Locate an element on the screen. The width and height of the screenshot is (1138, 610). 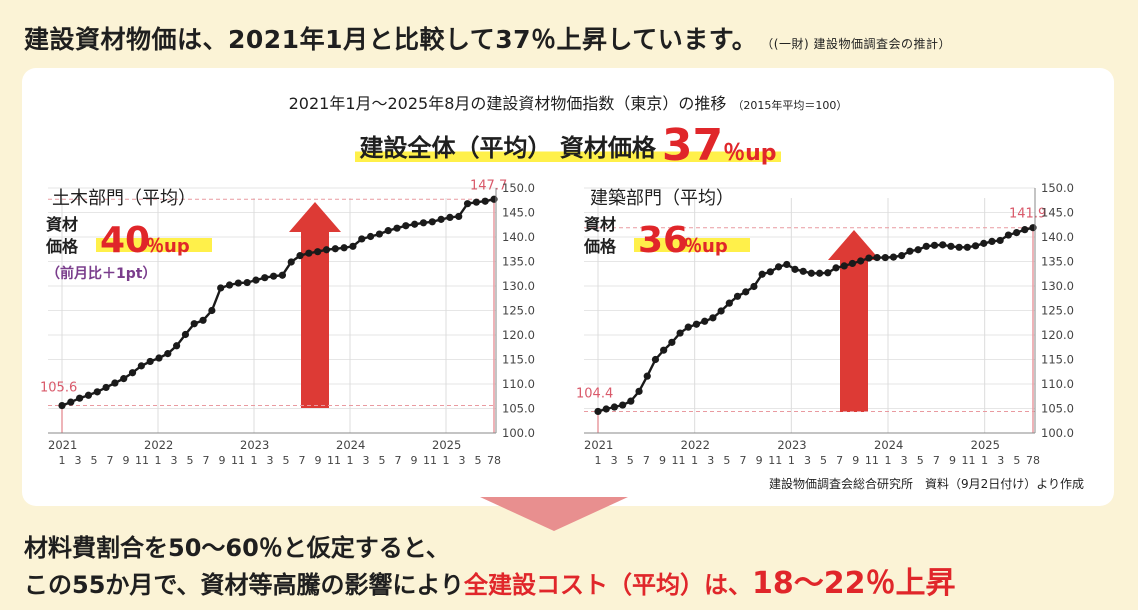
y-tick-label: 140.0 is located at coordinates (518, 237).